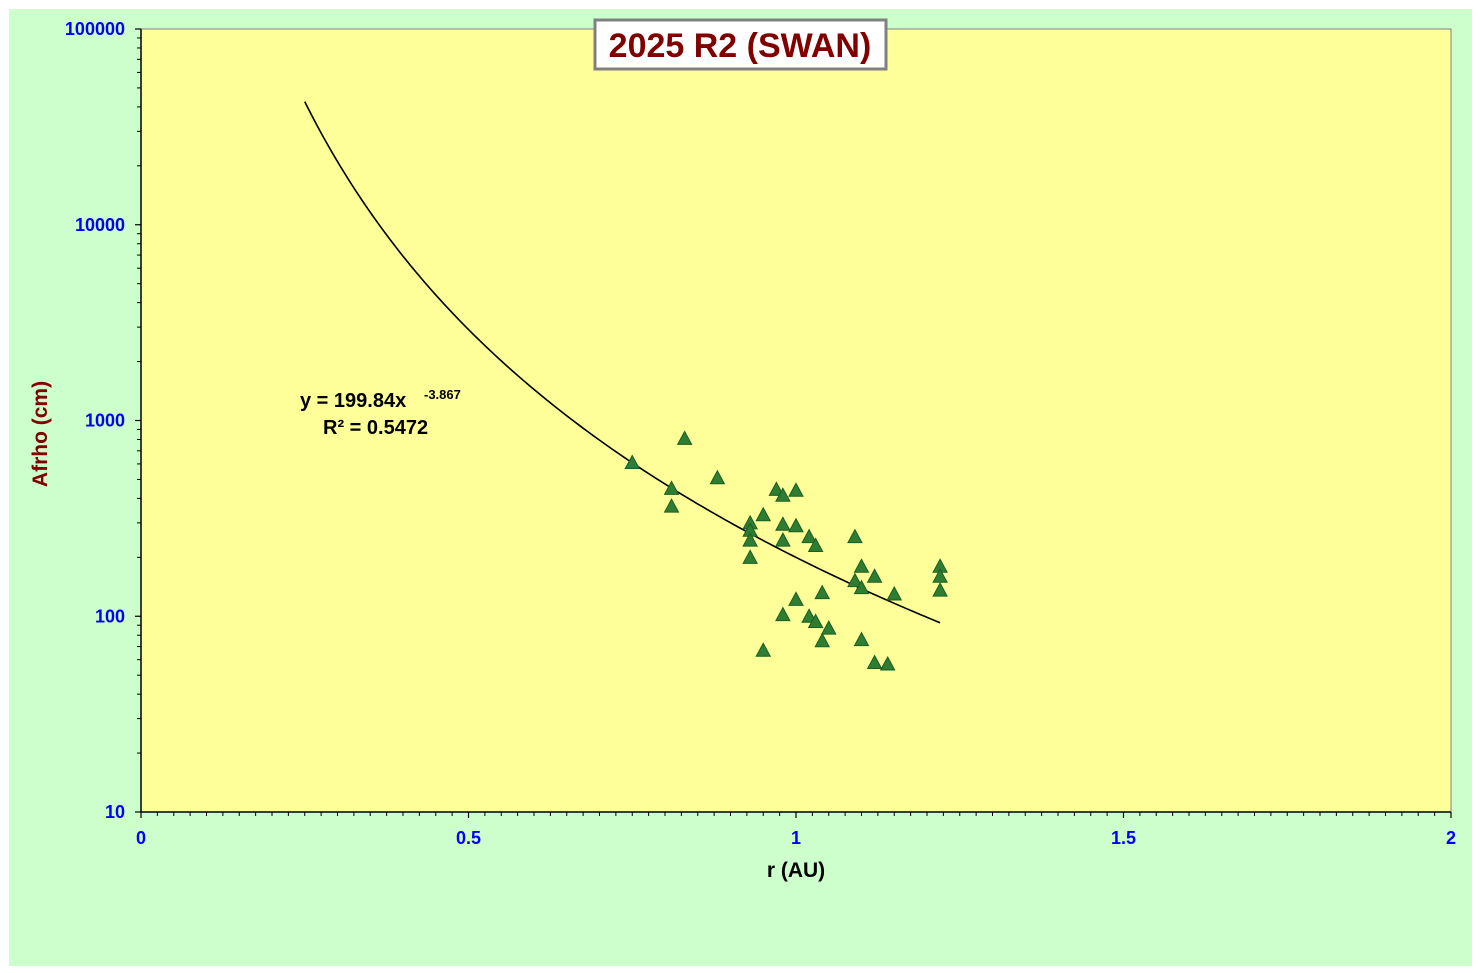 This screenshot has height=973, width=1480. I want to click on x-tick-labels: 0 0.5 1 1.5 2, so click(796, 838).